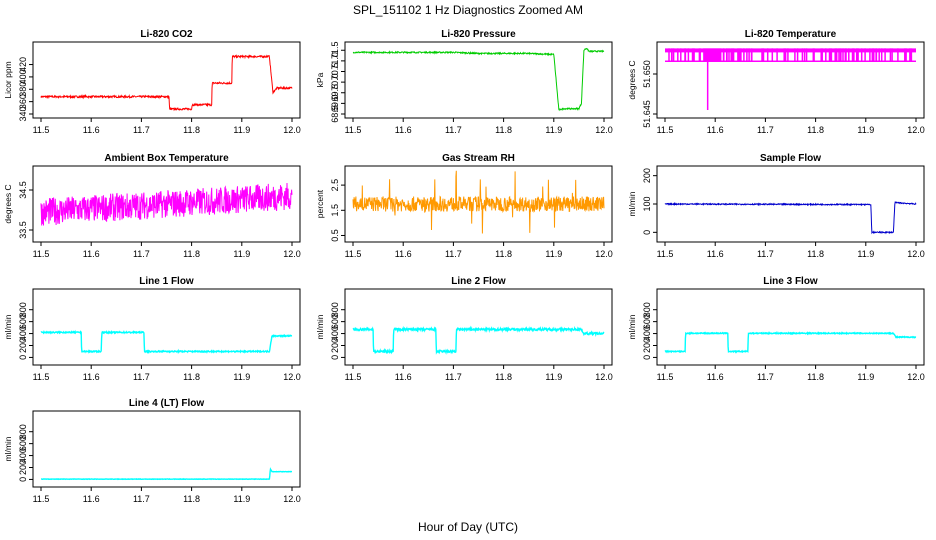 This screenshot has height=540, width=936. Describe the element at coordinates (8, 79) in the screenshot. I see `y-axis-label: Licor ppm` at that location.